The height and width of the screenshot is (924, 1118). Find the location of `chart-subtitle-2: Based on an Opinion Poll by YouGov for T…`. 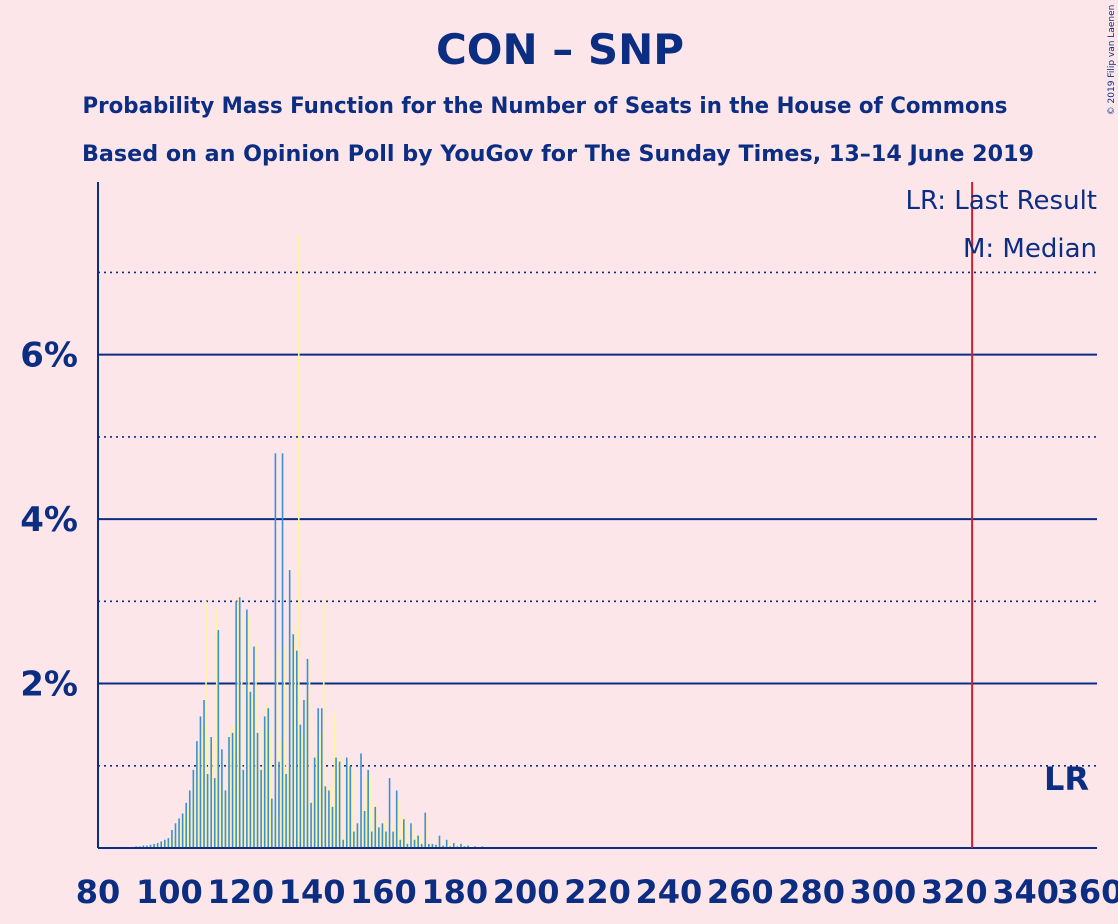

chart-subtitle-2: Based on an Opinion Poll by YouGov for T… is located at coordinates (558, 154).